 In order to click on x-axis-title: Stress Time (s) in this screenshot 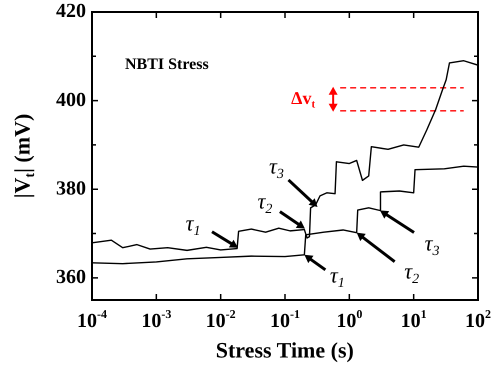, I will do `click(285, 350)`.